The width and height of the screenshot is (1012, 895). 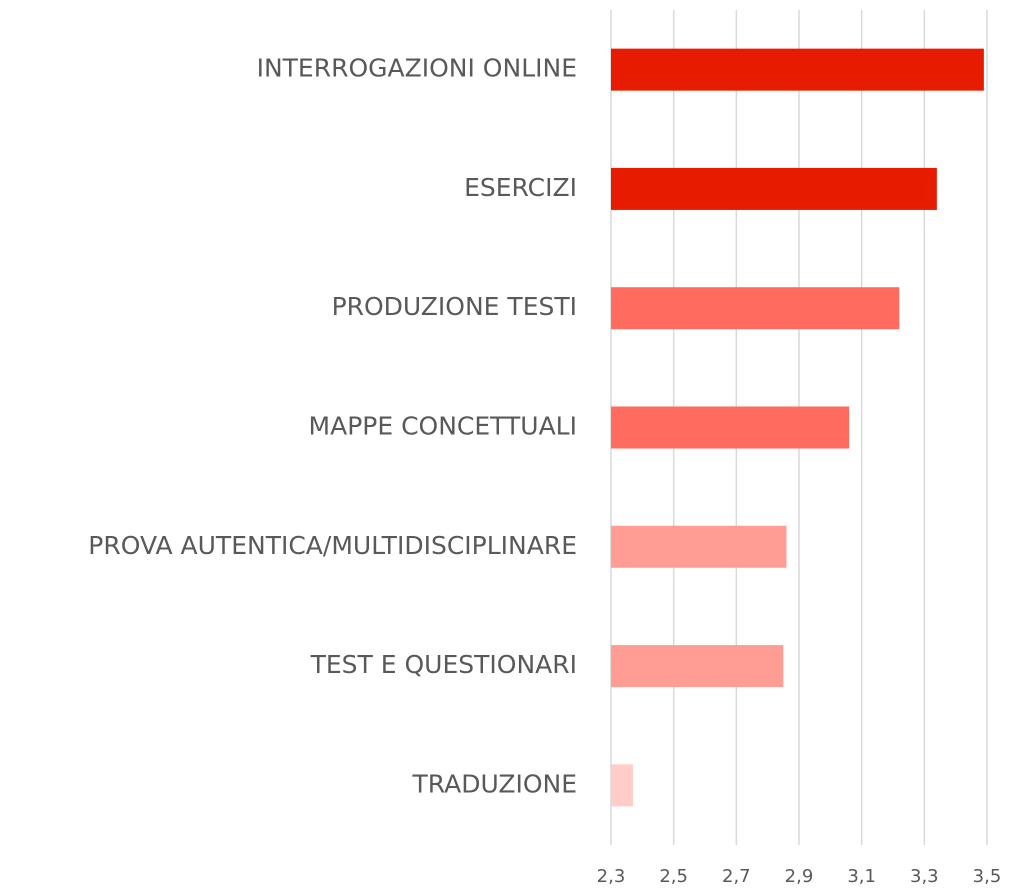 I want to click on x-tick-label: 3,5, so click(x=987, y=876).